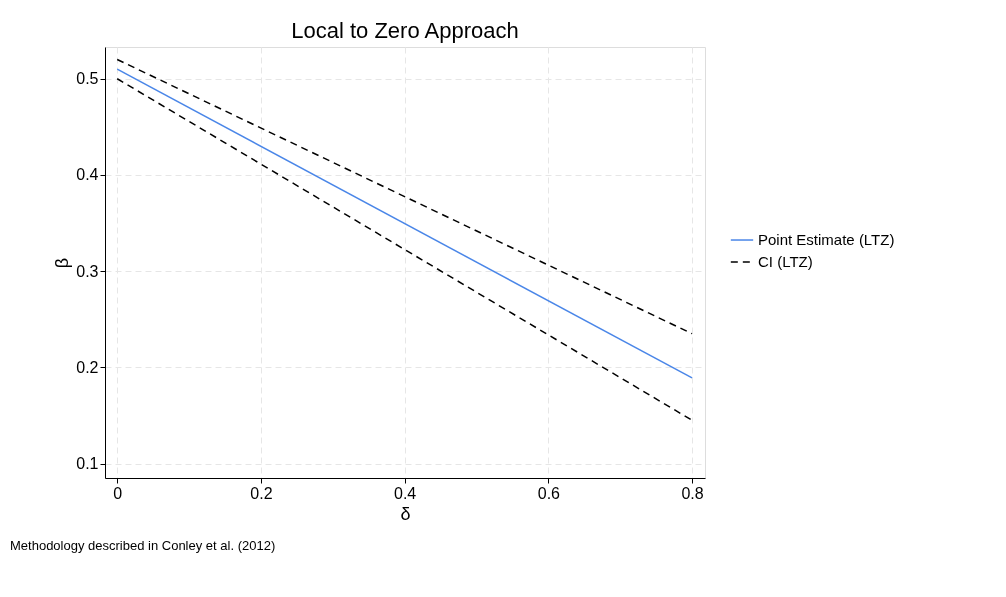 The height and width of the screenshot is (597, 1006). I want to click on legend-label: Point Estimate (LTZ), so click(826, 240).